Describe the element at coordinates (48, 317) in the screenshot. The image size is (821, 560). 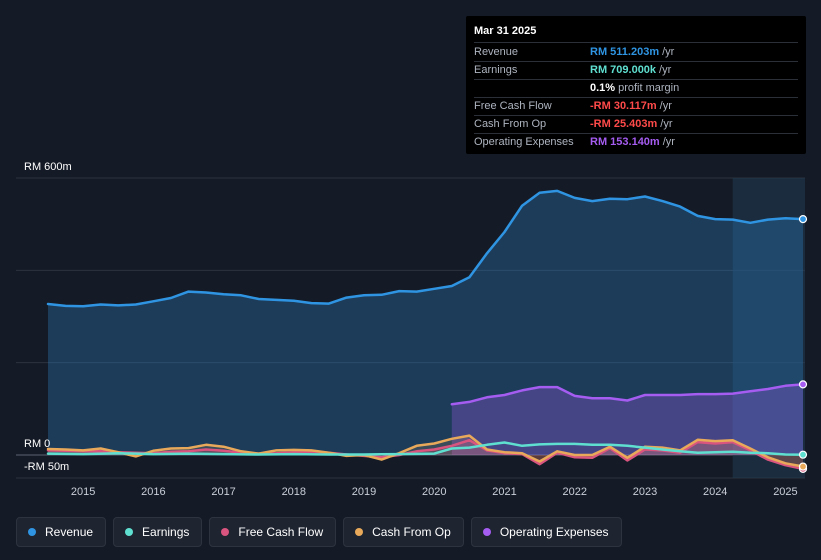
I see `y-axis-labels: RM 600m RM 0 -RM 50m` at that location.